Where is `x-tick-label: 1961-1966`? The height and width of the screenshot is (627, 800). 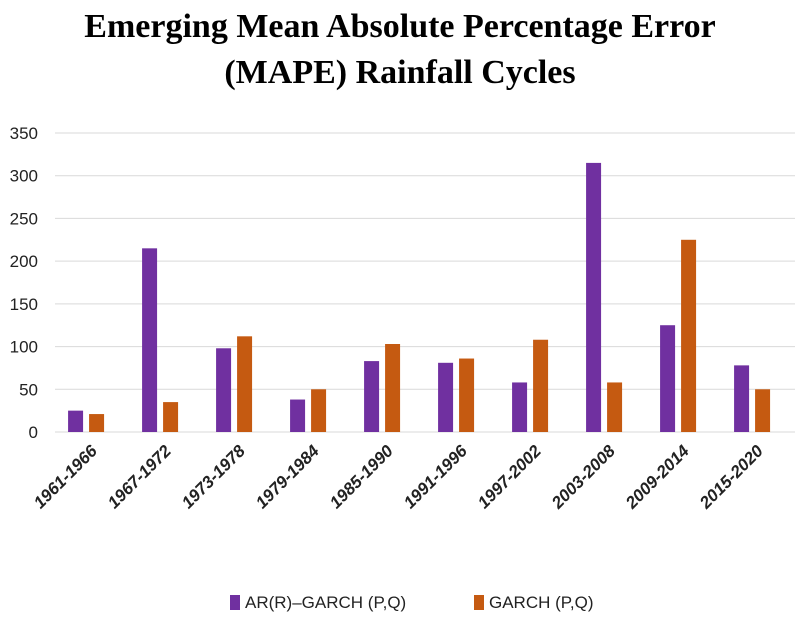 x-tick-label: 1961-1966 is located at coordinates (65, 476).